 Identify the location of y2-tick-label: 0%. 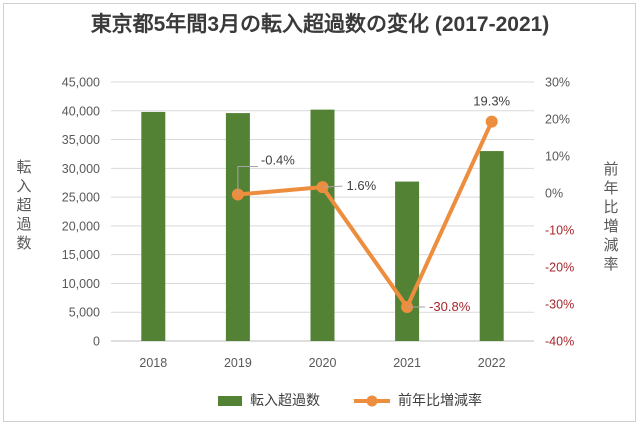
(554, 194).